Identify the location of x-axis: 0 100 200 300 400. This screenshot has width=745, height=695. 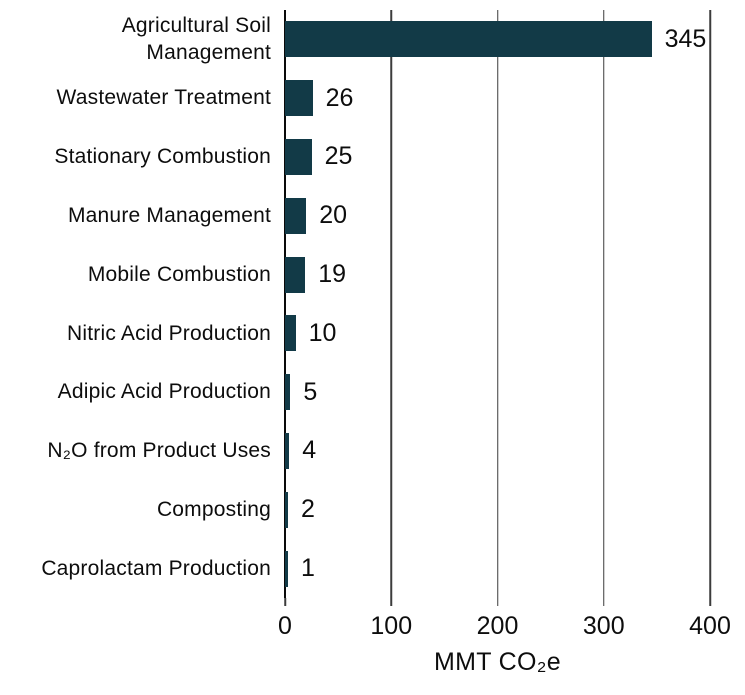
(504, 623).